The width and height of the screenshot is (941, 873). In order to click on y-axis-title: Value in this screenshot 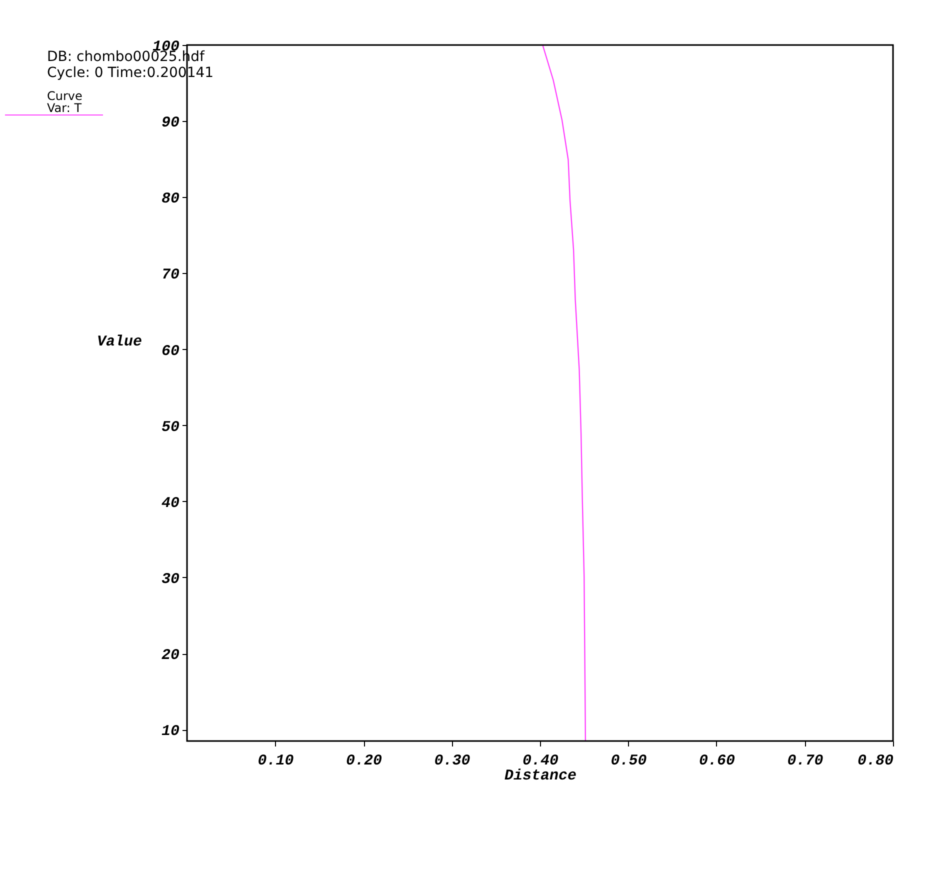, I will do `click(119, 342)`.